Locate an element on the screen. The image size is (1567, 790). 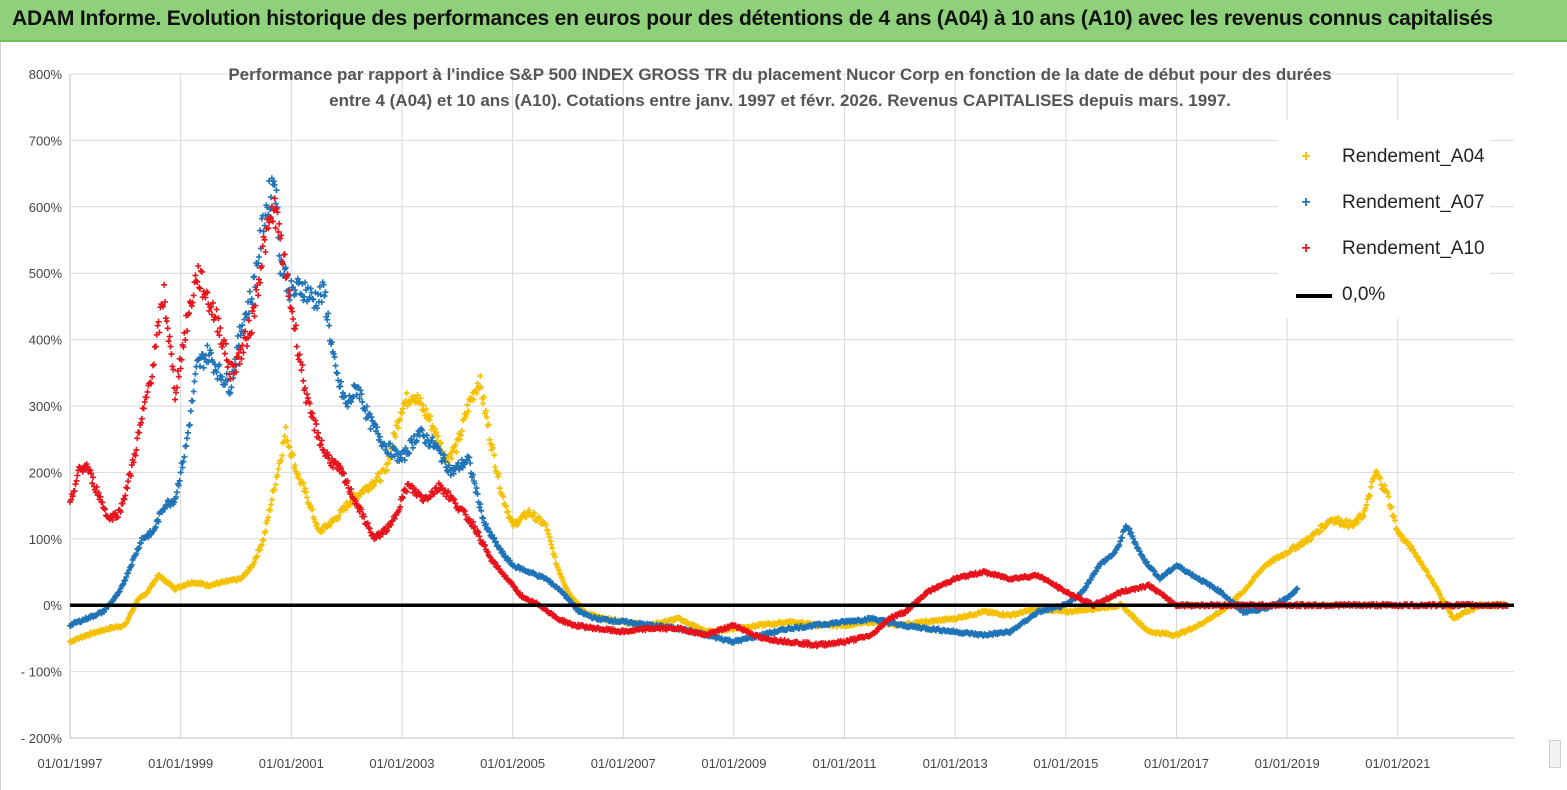
y-tick-label: 500% is located at coordinates (46, 273).